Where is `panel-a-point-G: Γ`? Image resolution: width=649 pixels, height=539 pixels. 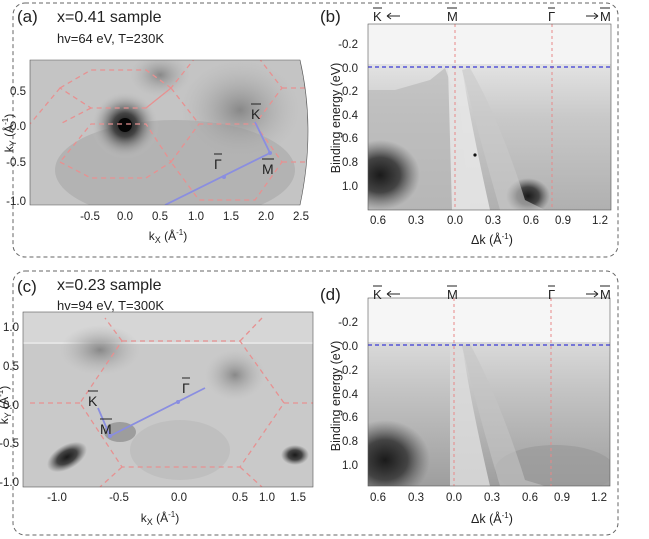 panel-a-point-G: Γ is located at coordinates (218, 164).